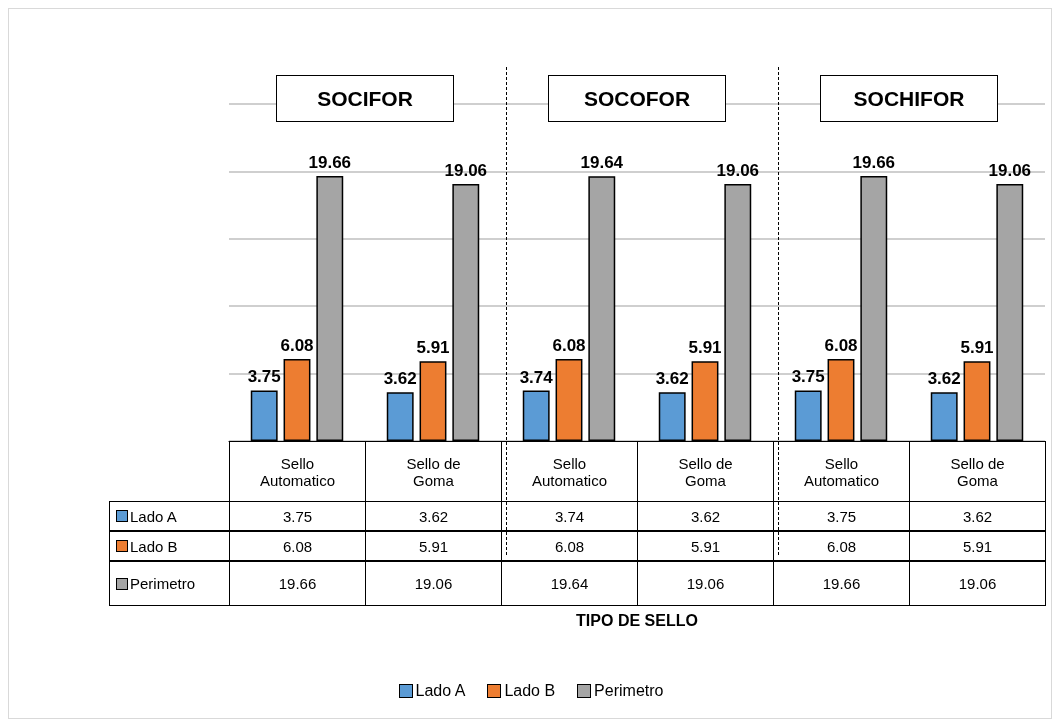 This screenshot has width=1060, height=727. I want to click on text: 3.74, so click(569, 516).